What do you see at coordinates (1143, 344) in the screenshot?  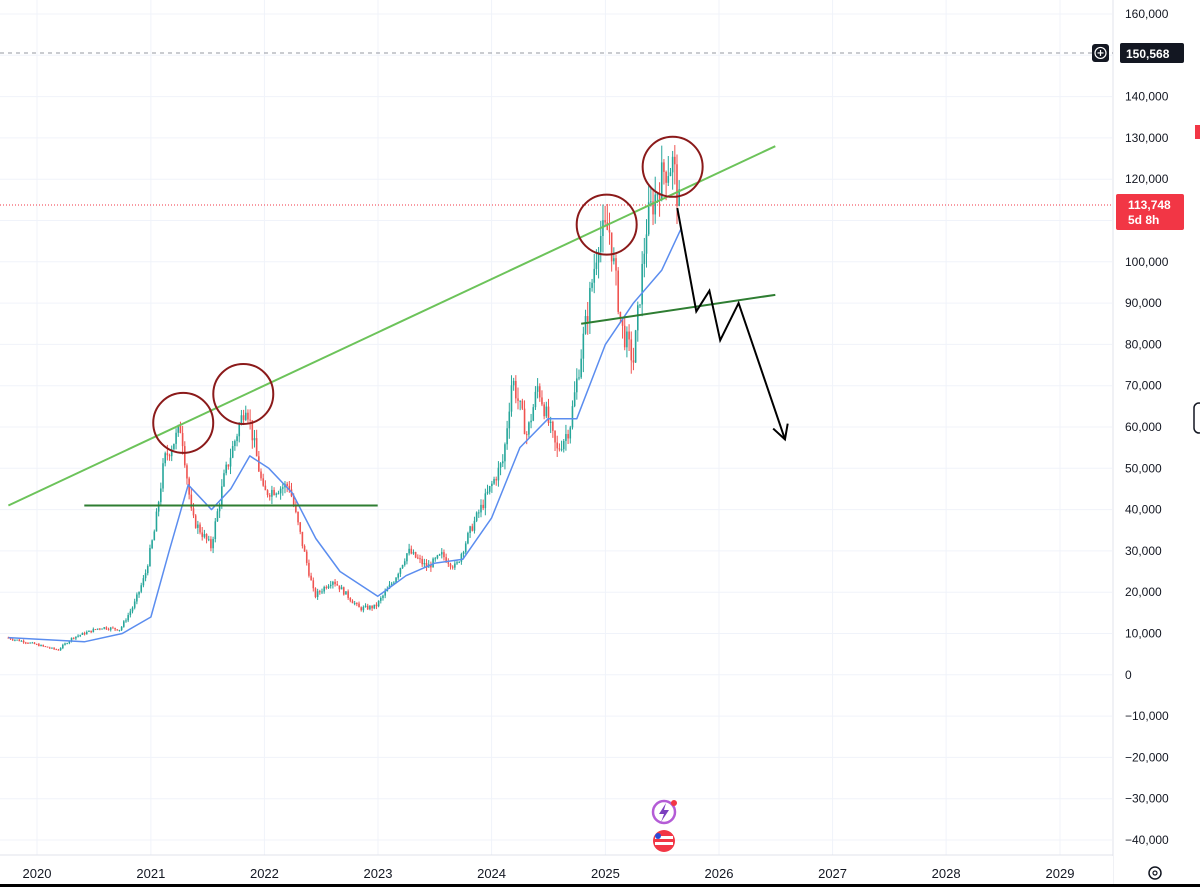 I see `price-tick-label: 80,000` at bounding box center [1143, 344].